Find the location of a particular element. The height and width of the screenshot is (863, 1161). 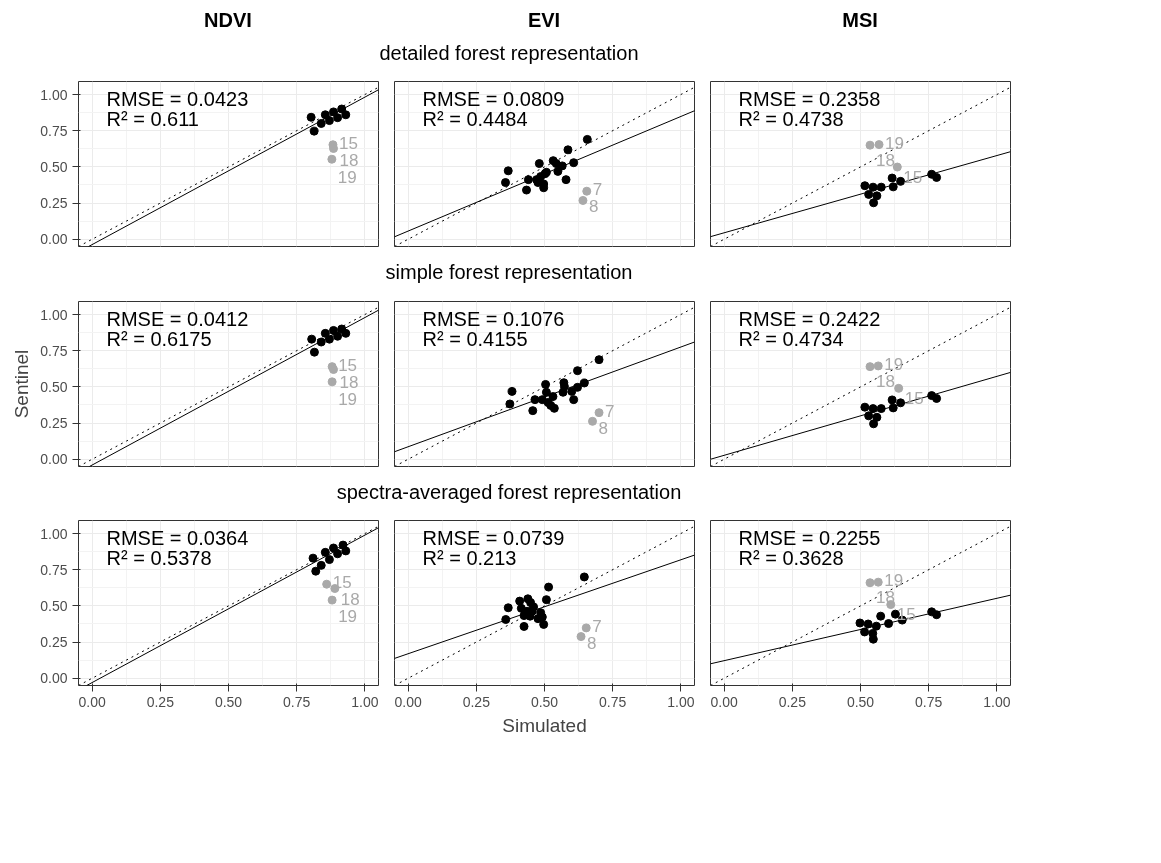

annotation: R² = 0.611 is located at coordinates (152, 118).